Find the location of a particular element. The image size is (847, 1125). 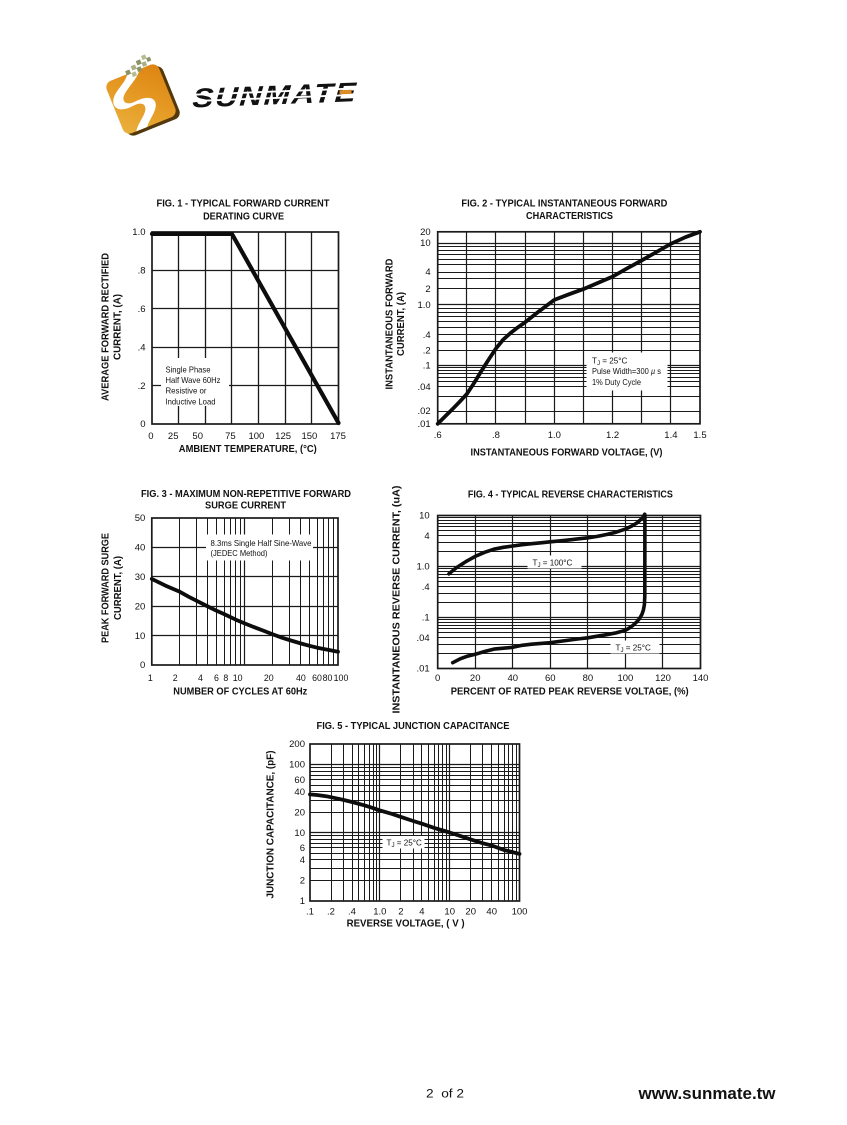

svg-text: www.sunmate.tw is located at coordinates (707, 1093).